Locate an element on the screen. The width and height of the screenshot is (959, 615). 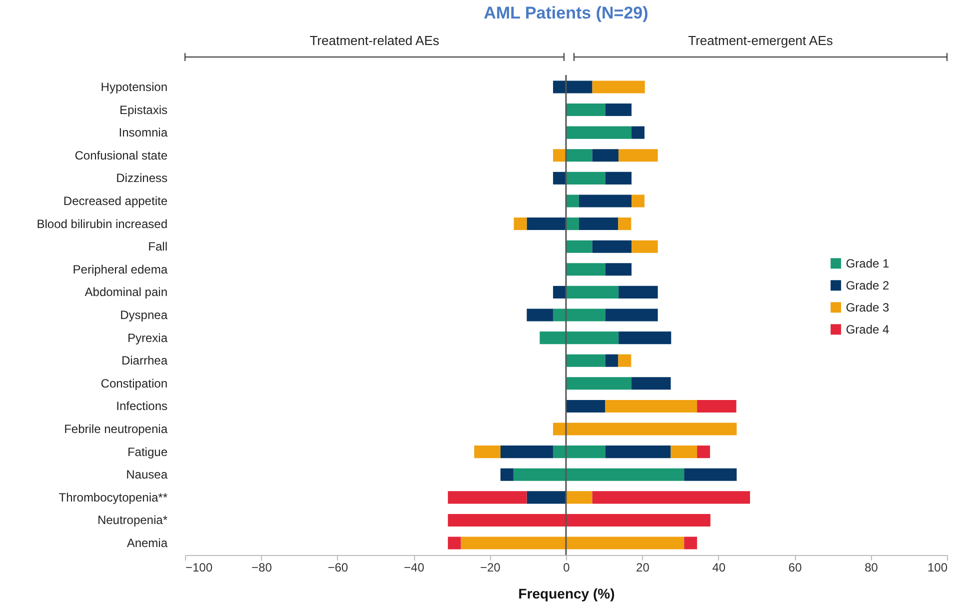
y-tick-label: Abdominal pain is located at coordinates (126, 292).